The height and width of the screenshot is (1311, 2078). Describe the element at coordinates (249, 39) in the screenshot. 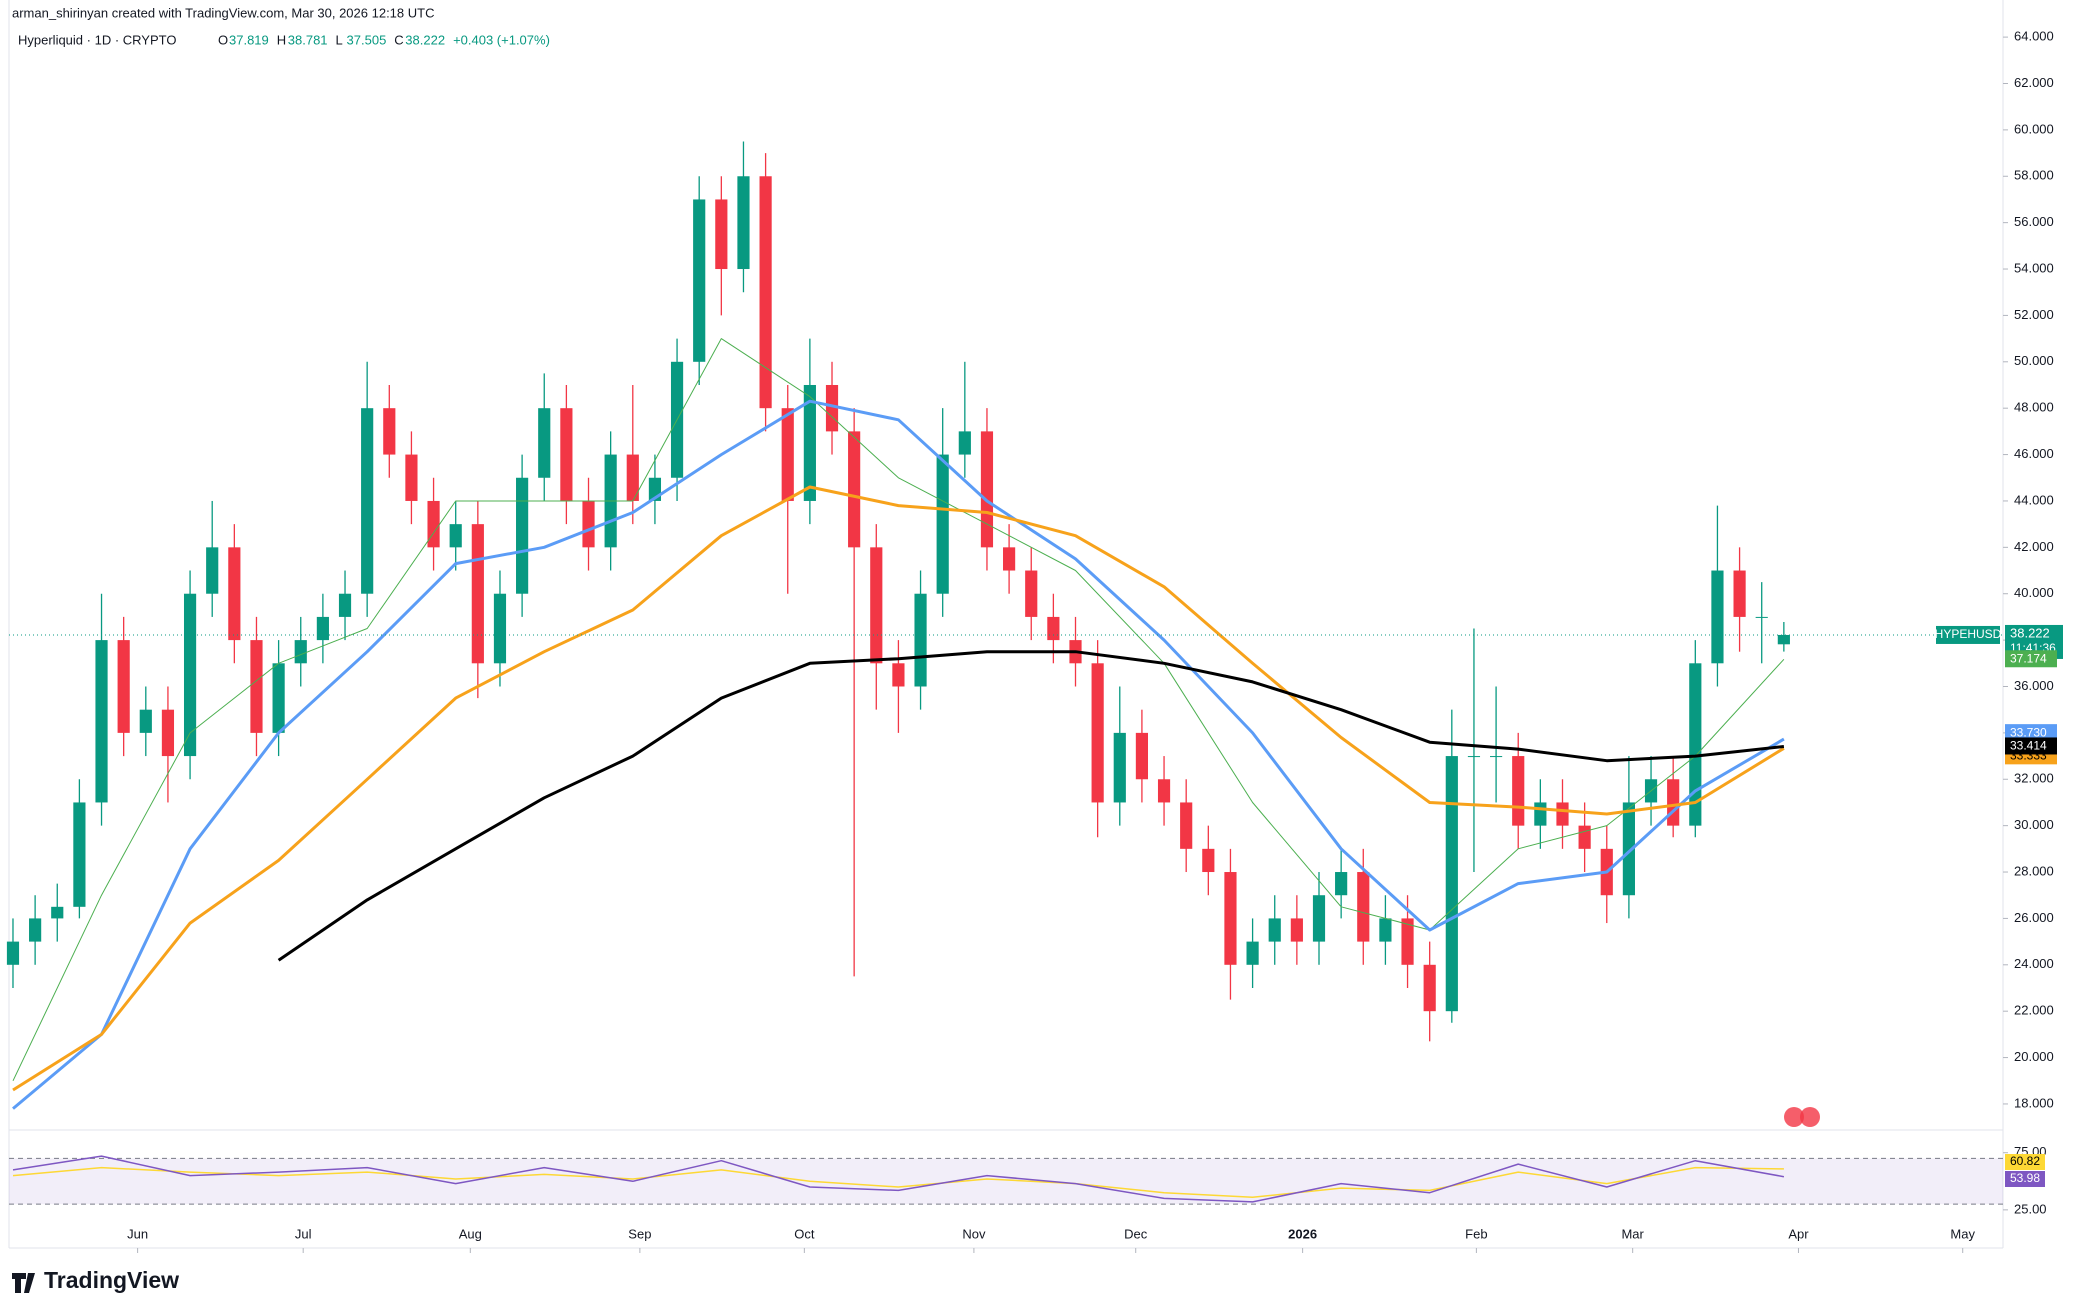

I see `ohlc-value: 37.819` at that location.